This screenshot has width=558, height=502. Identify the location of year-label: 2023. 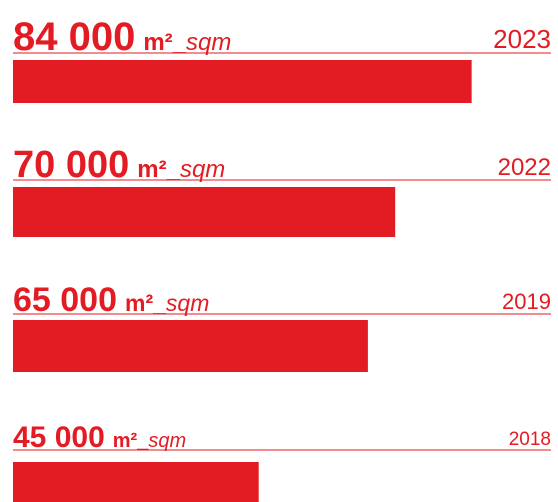
(522, 39).